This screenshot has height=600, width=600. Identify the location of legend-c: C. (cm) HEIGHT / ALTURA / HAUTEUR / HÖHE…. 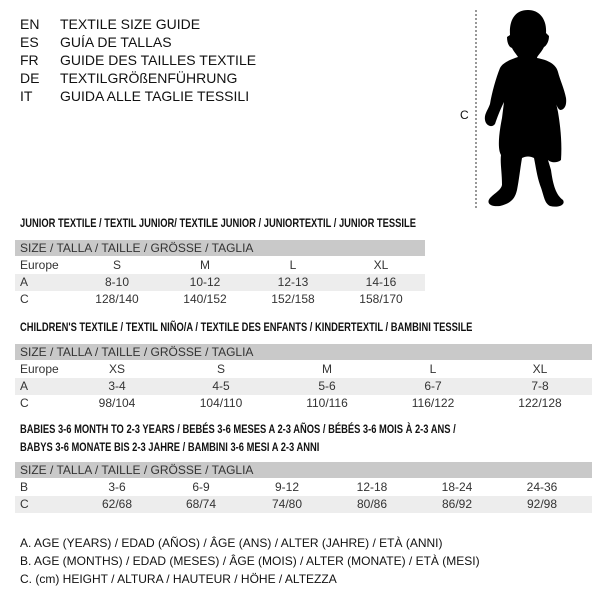
(178, 579).